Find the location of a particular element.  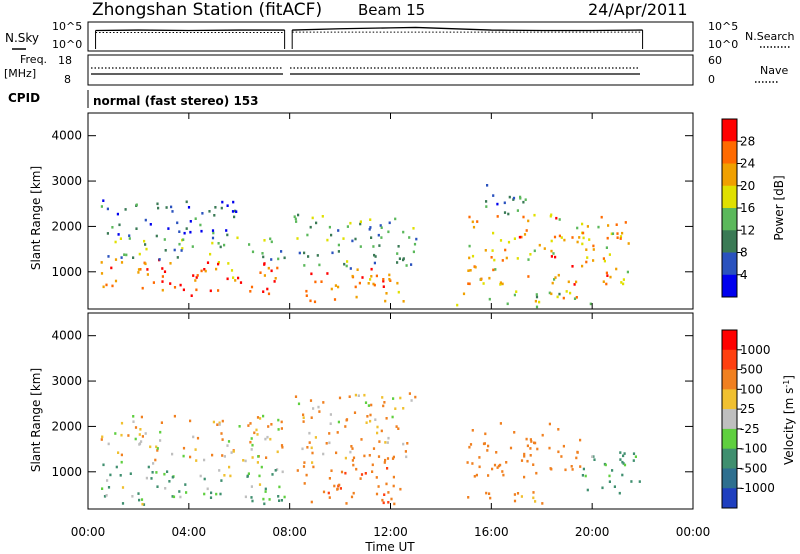

freq-tick-8: 8 is located at coordinates (67, 79).